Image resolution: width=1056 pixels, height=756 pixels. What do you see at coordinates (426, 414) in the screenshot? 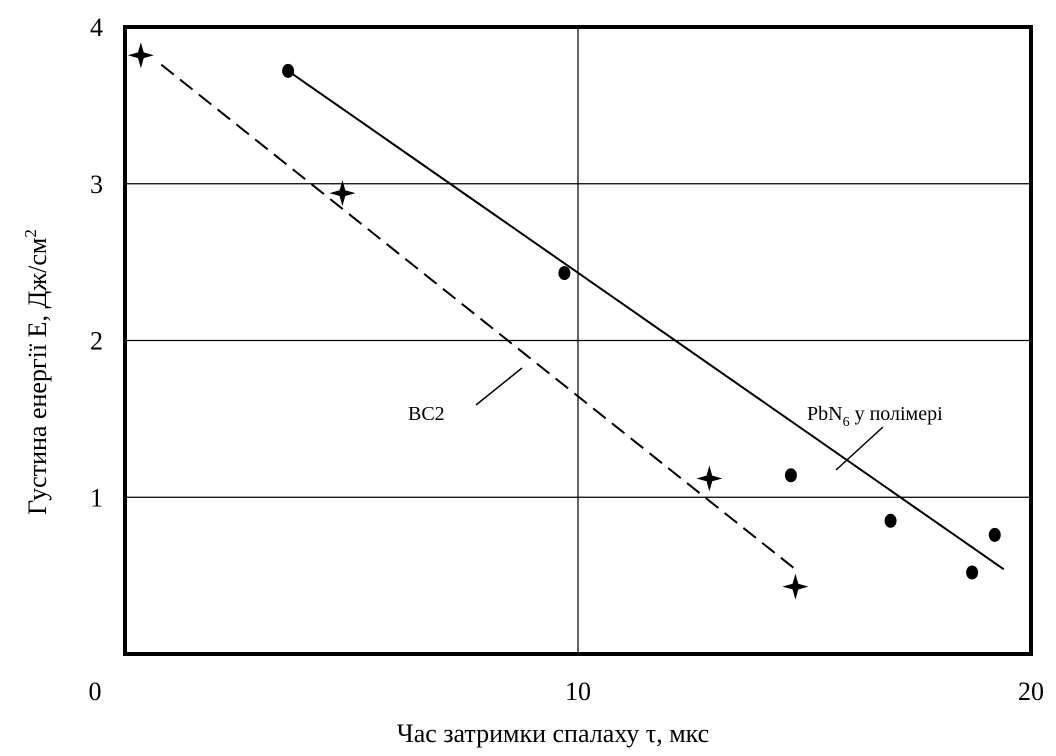
I see `series-label-bc2: BC2` at bounding box center [426, 414].